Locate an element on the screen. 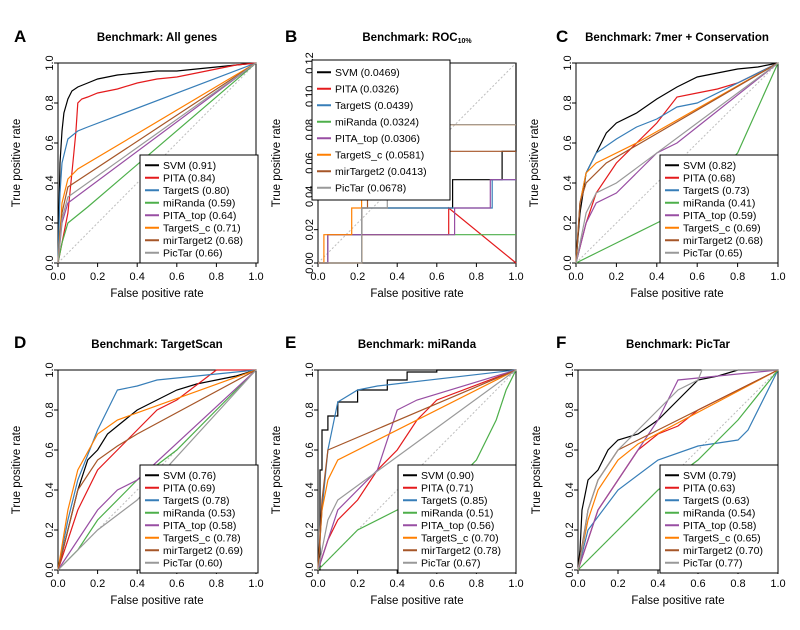  legend-label: TargetS_c (0.65) is located at coordinates (722, 539).